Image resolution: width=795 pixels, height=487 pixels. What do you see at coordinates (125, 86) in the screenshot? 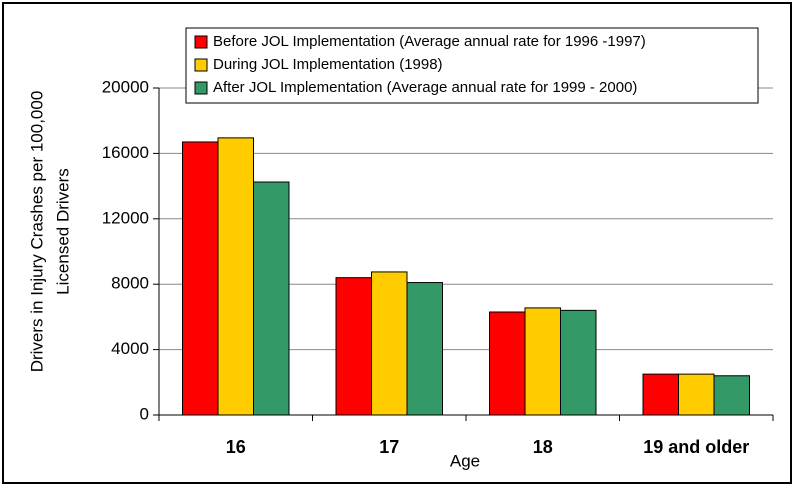
I see `y-tick-label: 20000` at bounding box center [125, 86].